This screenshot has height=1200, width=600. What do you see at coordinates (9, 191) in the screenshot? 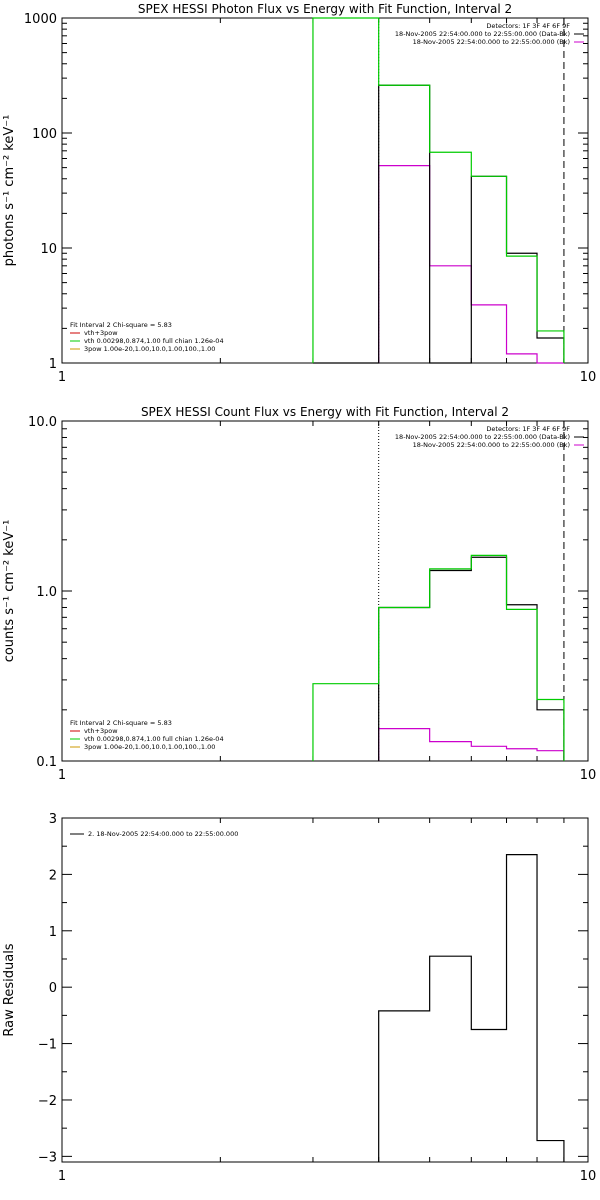
I see `y-axis-label: photons s⁻¹ cm⁻² keV⁻¹` at bounding box center [9, 191].